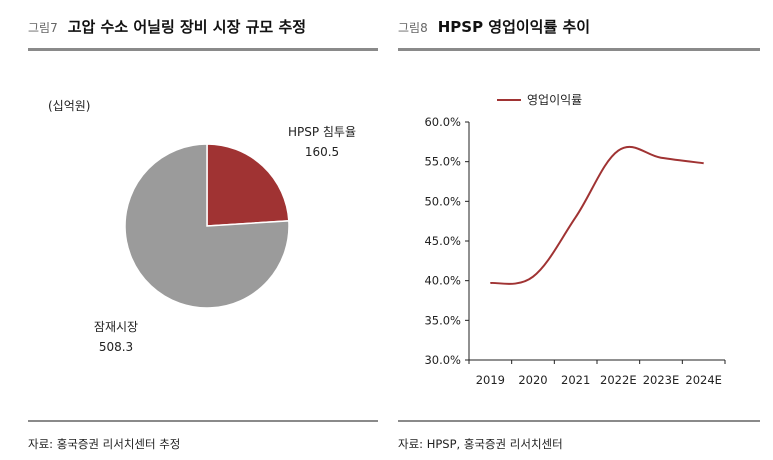 The width and height of the screenshot is (773, 460). I want to click on legend-label: 영업이익률, so click(554, 100).